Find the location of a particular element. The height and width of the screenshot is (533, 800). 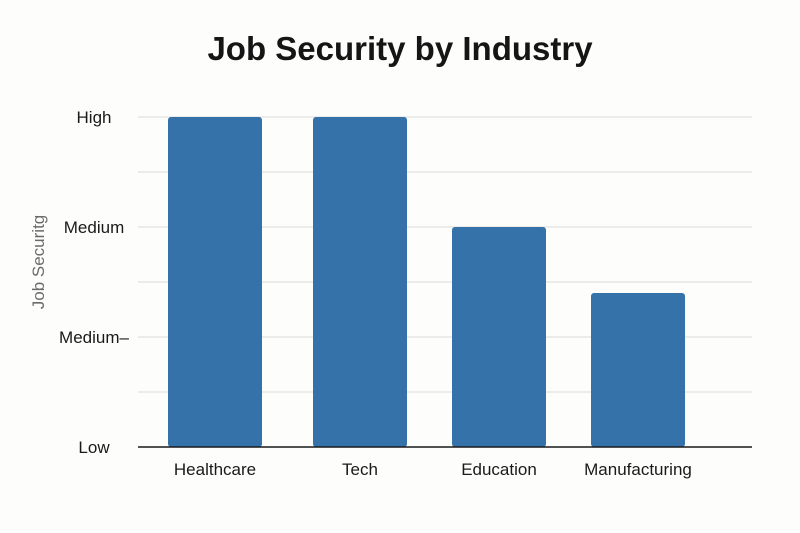

x-tick-label: Education is located at coordinates (499, 469).